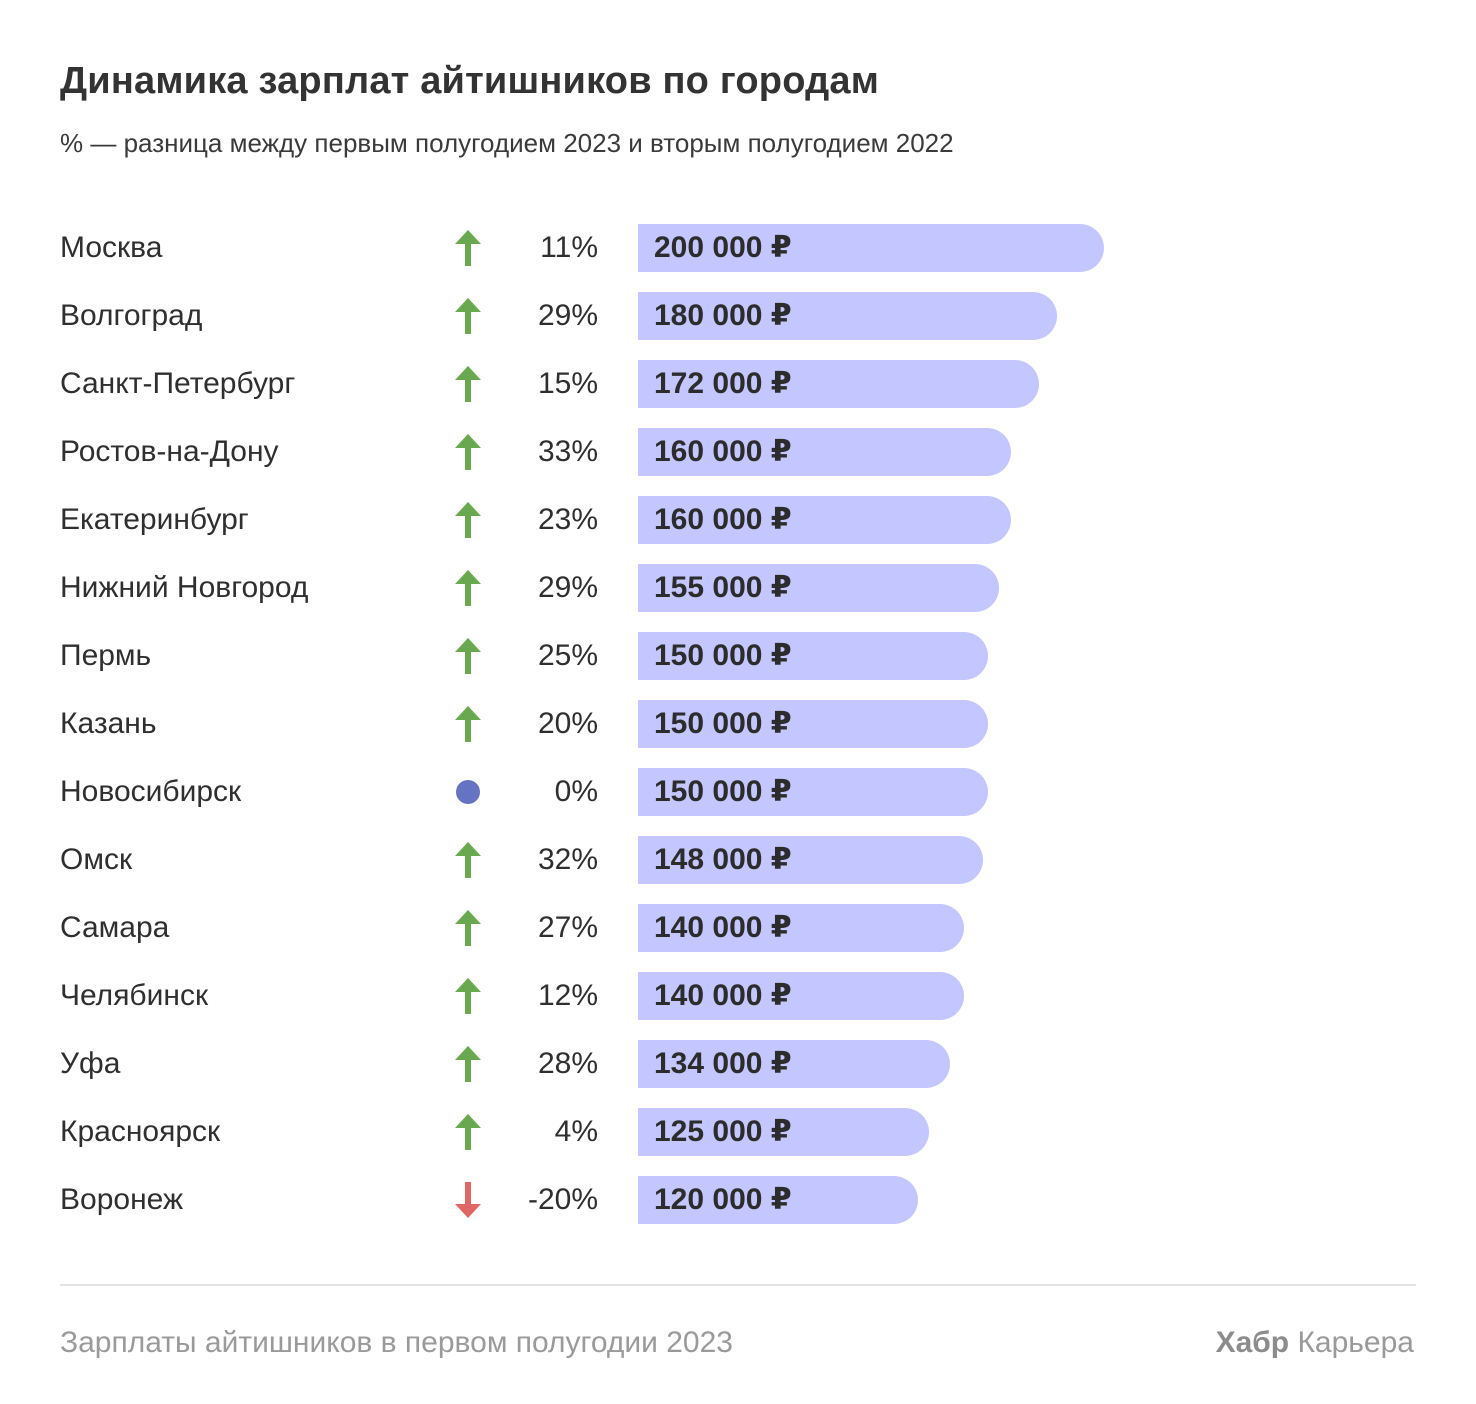 This screenshot has width=1476, height=1404. Describe the element at coordinates (154, 519) in the screenshot. I see `city-label: Екатеринбург` at that location.